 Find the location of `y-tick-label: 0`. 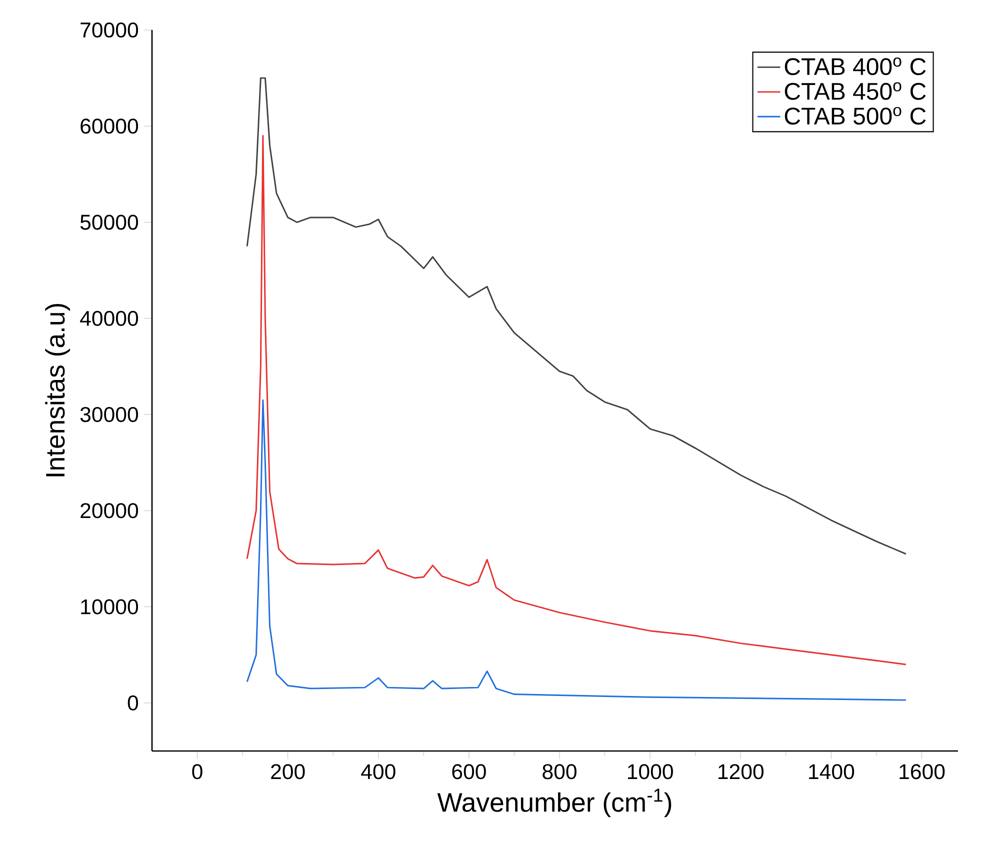

y-tick-label: 0 is located at coordinates (133, 702).